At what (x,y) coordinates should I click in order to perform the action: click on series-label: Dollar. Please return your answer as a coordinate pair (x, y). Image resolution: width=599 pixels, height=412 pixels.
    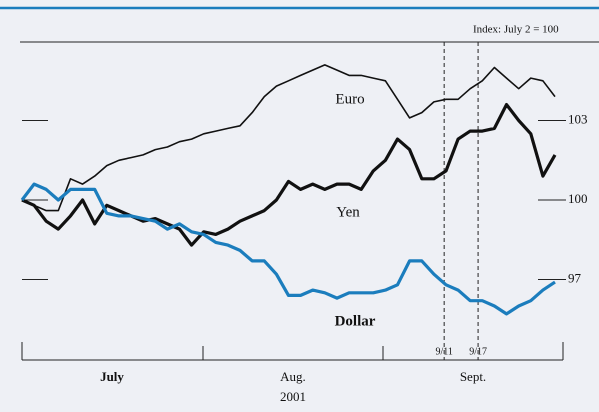
    Looking at the image, I should click on (355, 321).